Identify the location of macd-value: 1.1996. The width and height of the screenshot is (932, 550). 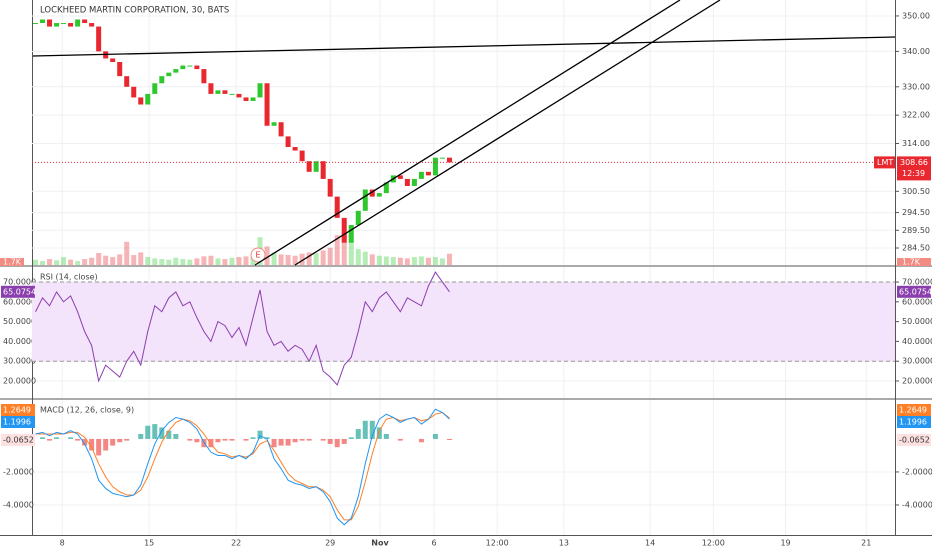
(17, 422).